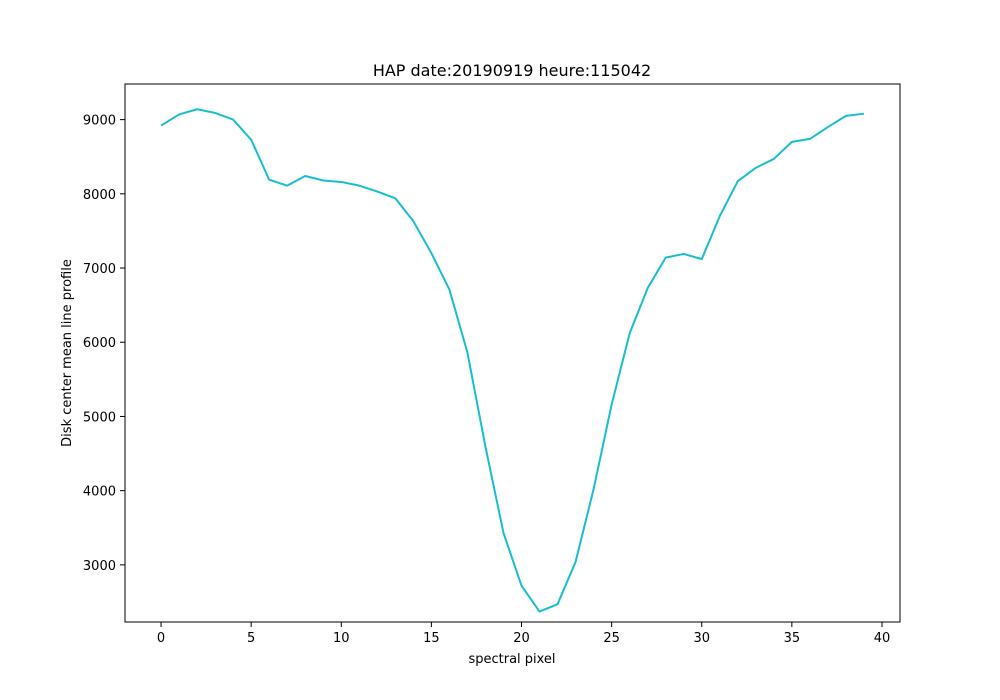 The image size is (1000, 700). I want to click on y-tick-label: 9000, so click(99, 121).